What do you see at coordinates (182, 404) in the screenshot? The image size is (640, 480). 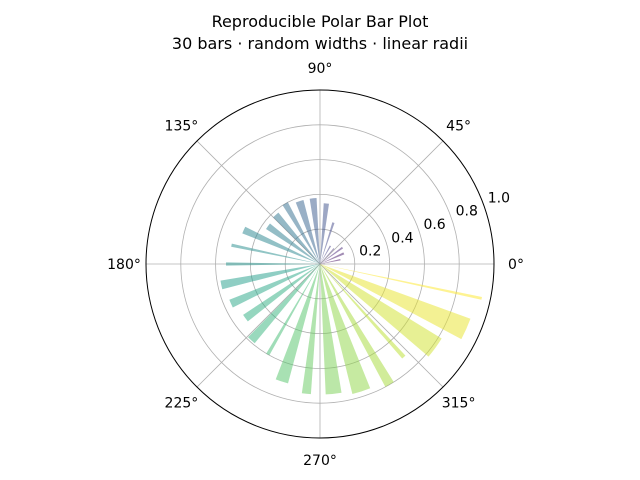 I see `theta-tick-label: 225°` at bounding box center [182, 404].